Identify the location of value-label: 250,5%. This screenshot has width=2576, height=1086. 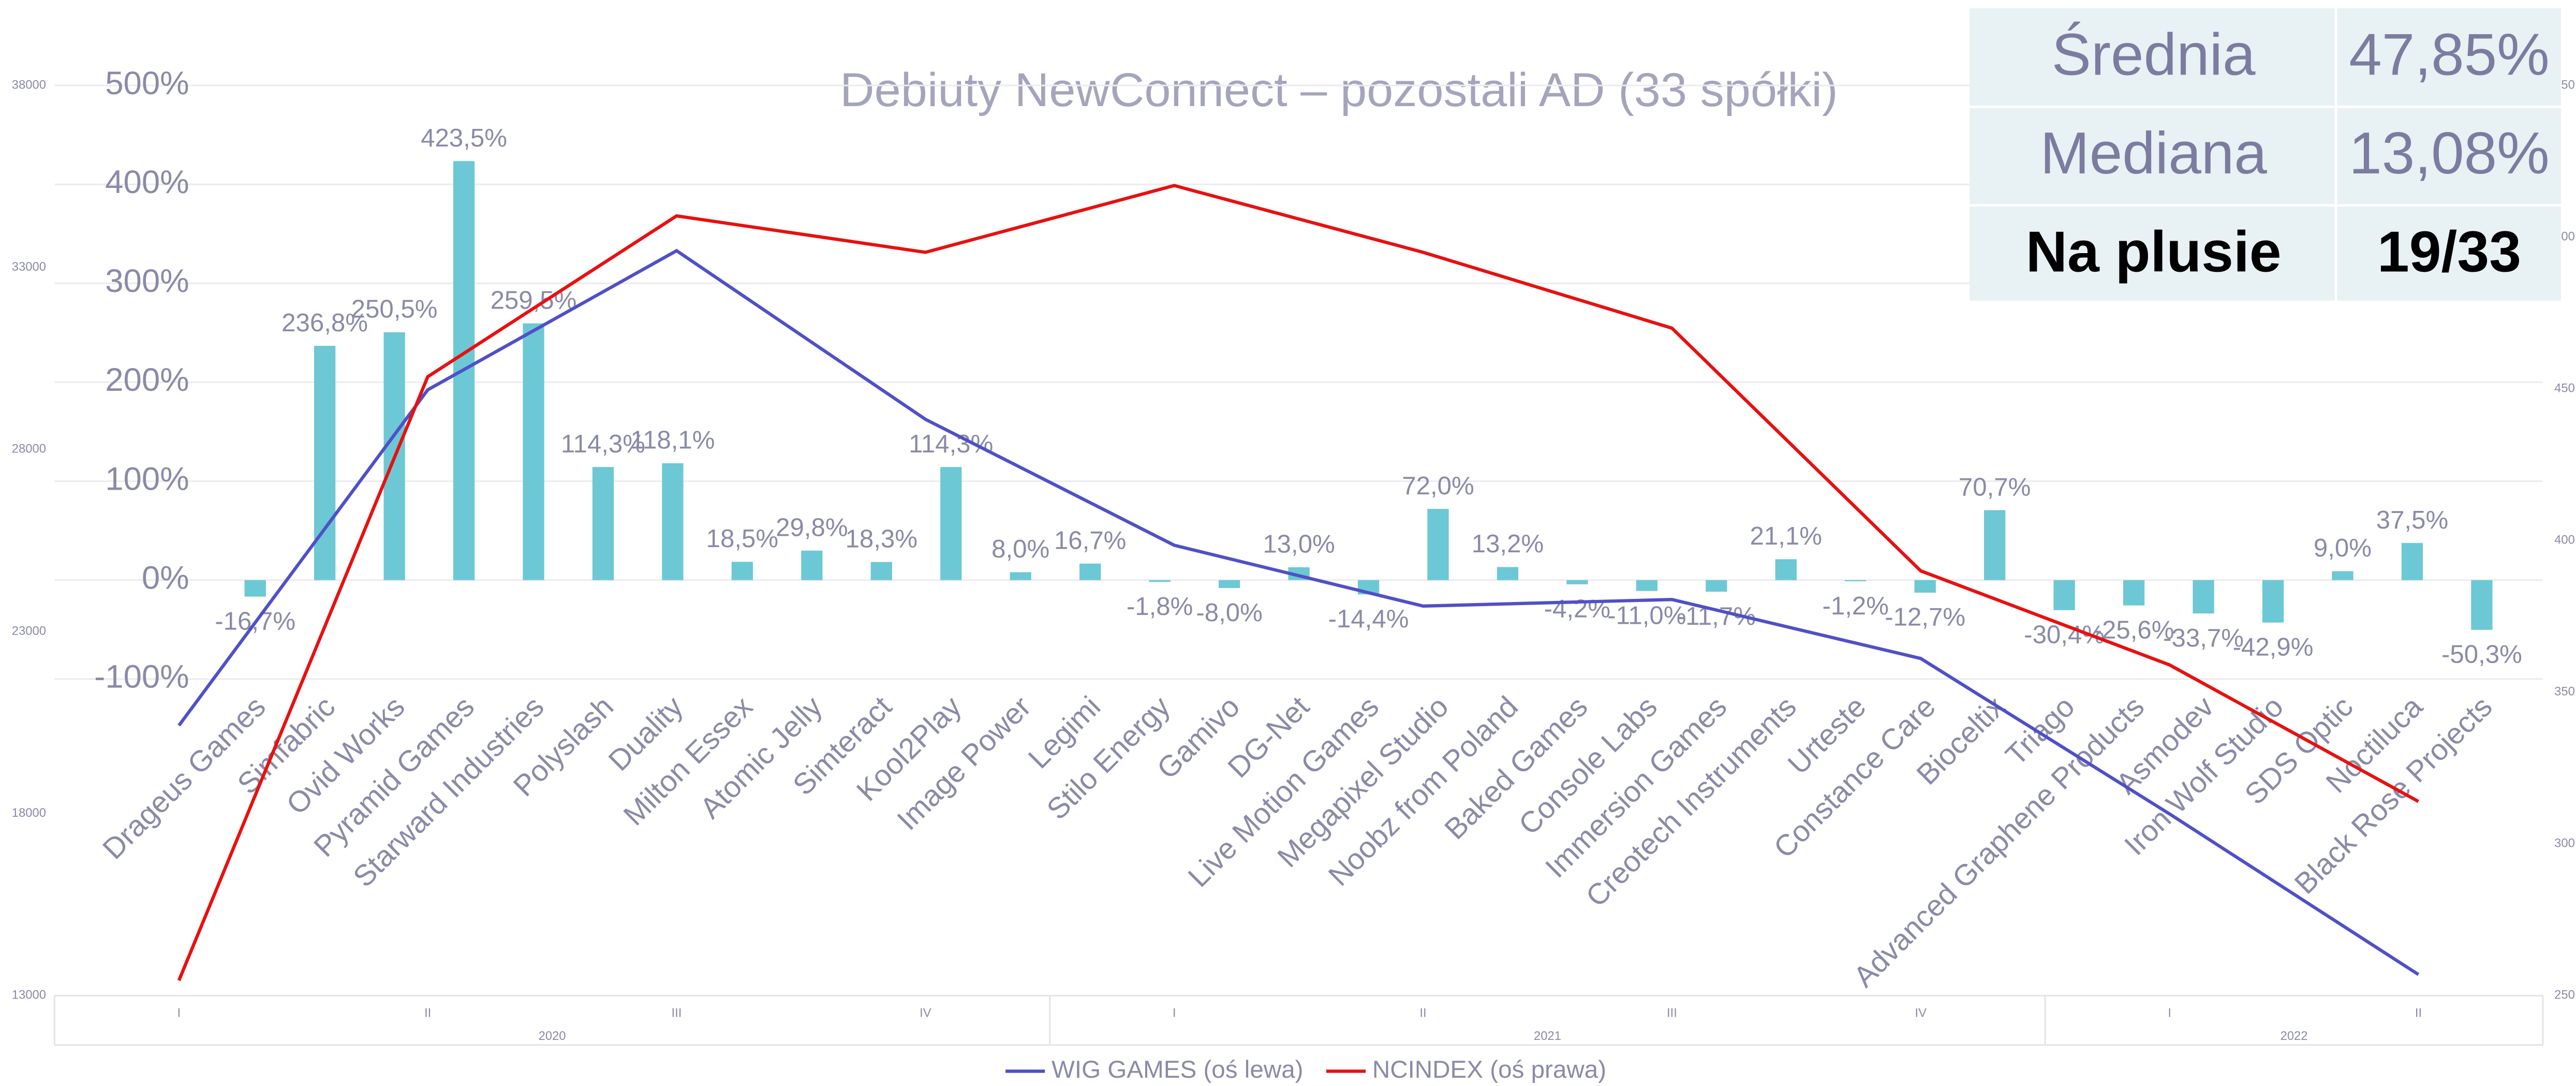
(394, 310).